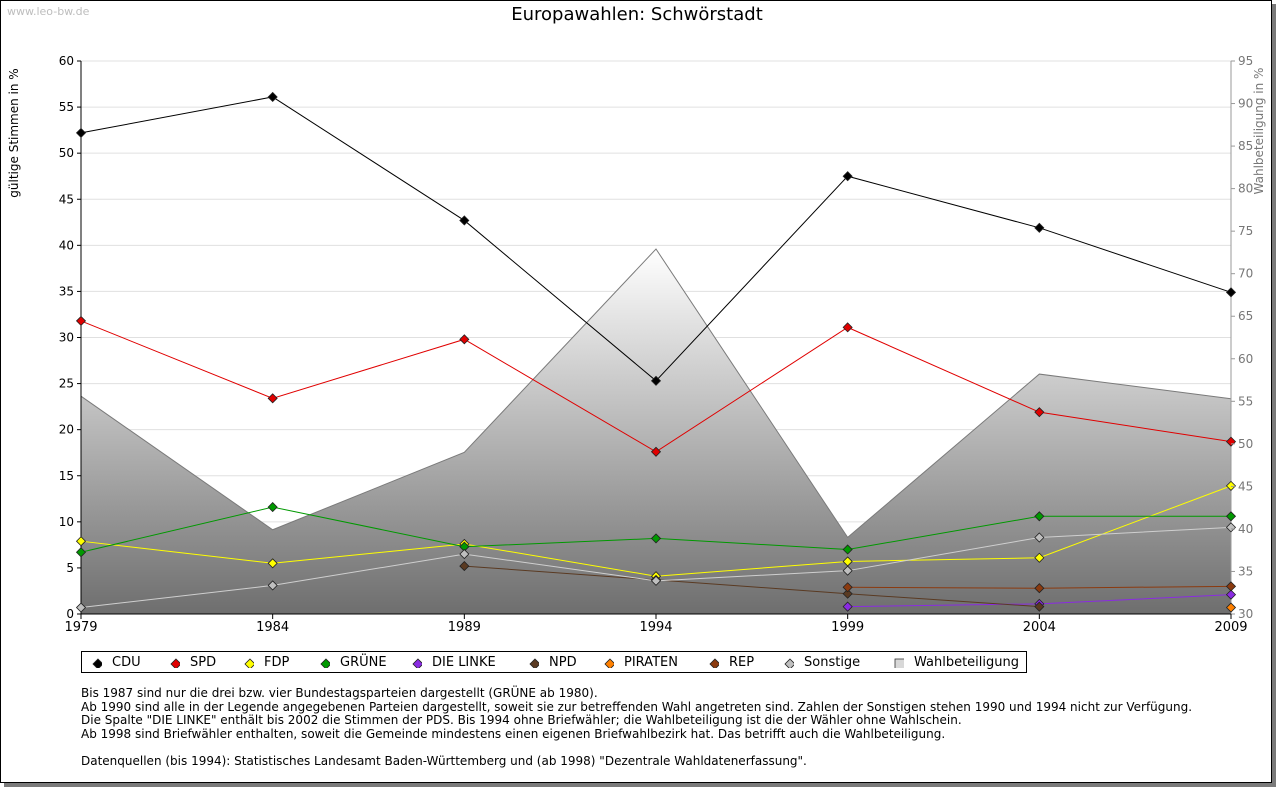  Describe the element at coordinates (66, 476) in the screenshot. I see `y-tick-label-left: 15` at that location.